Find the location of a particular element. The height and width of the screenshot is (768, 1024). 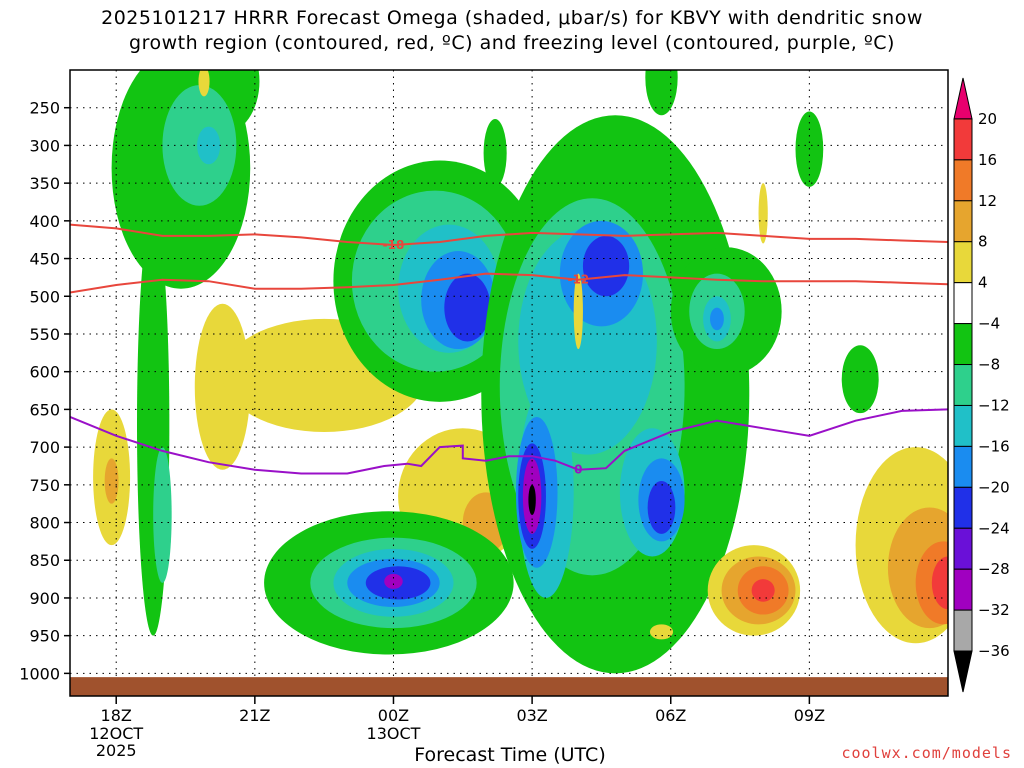

ground-bar is located at coordinates (509, 686).